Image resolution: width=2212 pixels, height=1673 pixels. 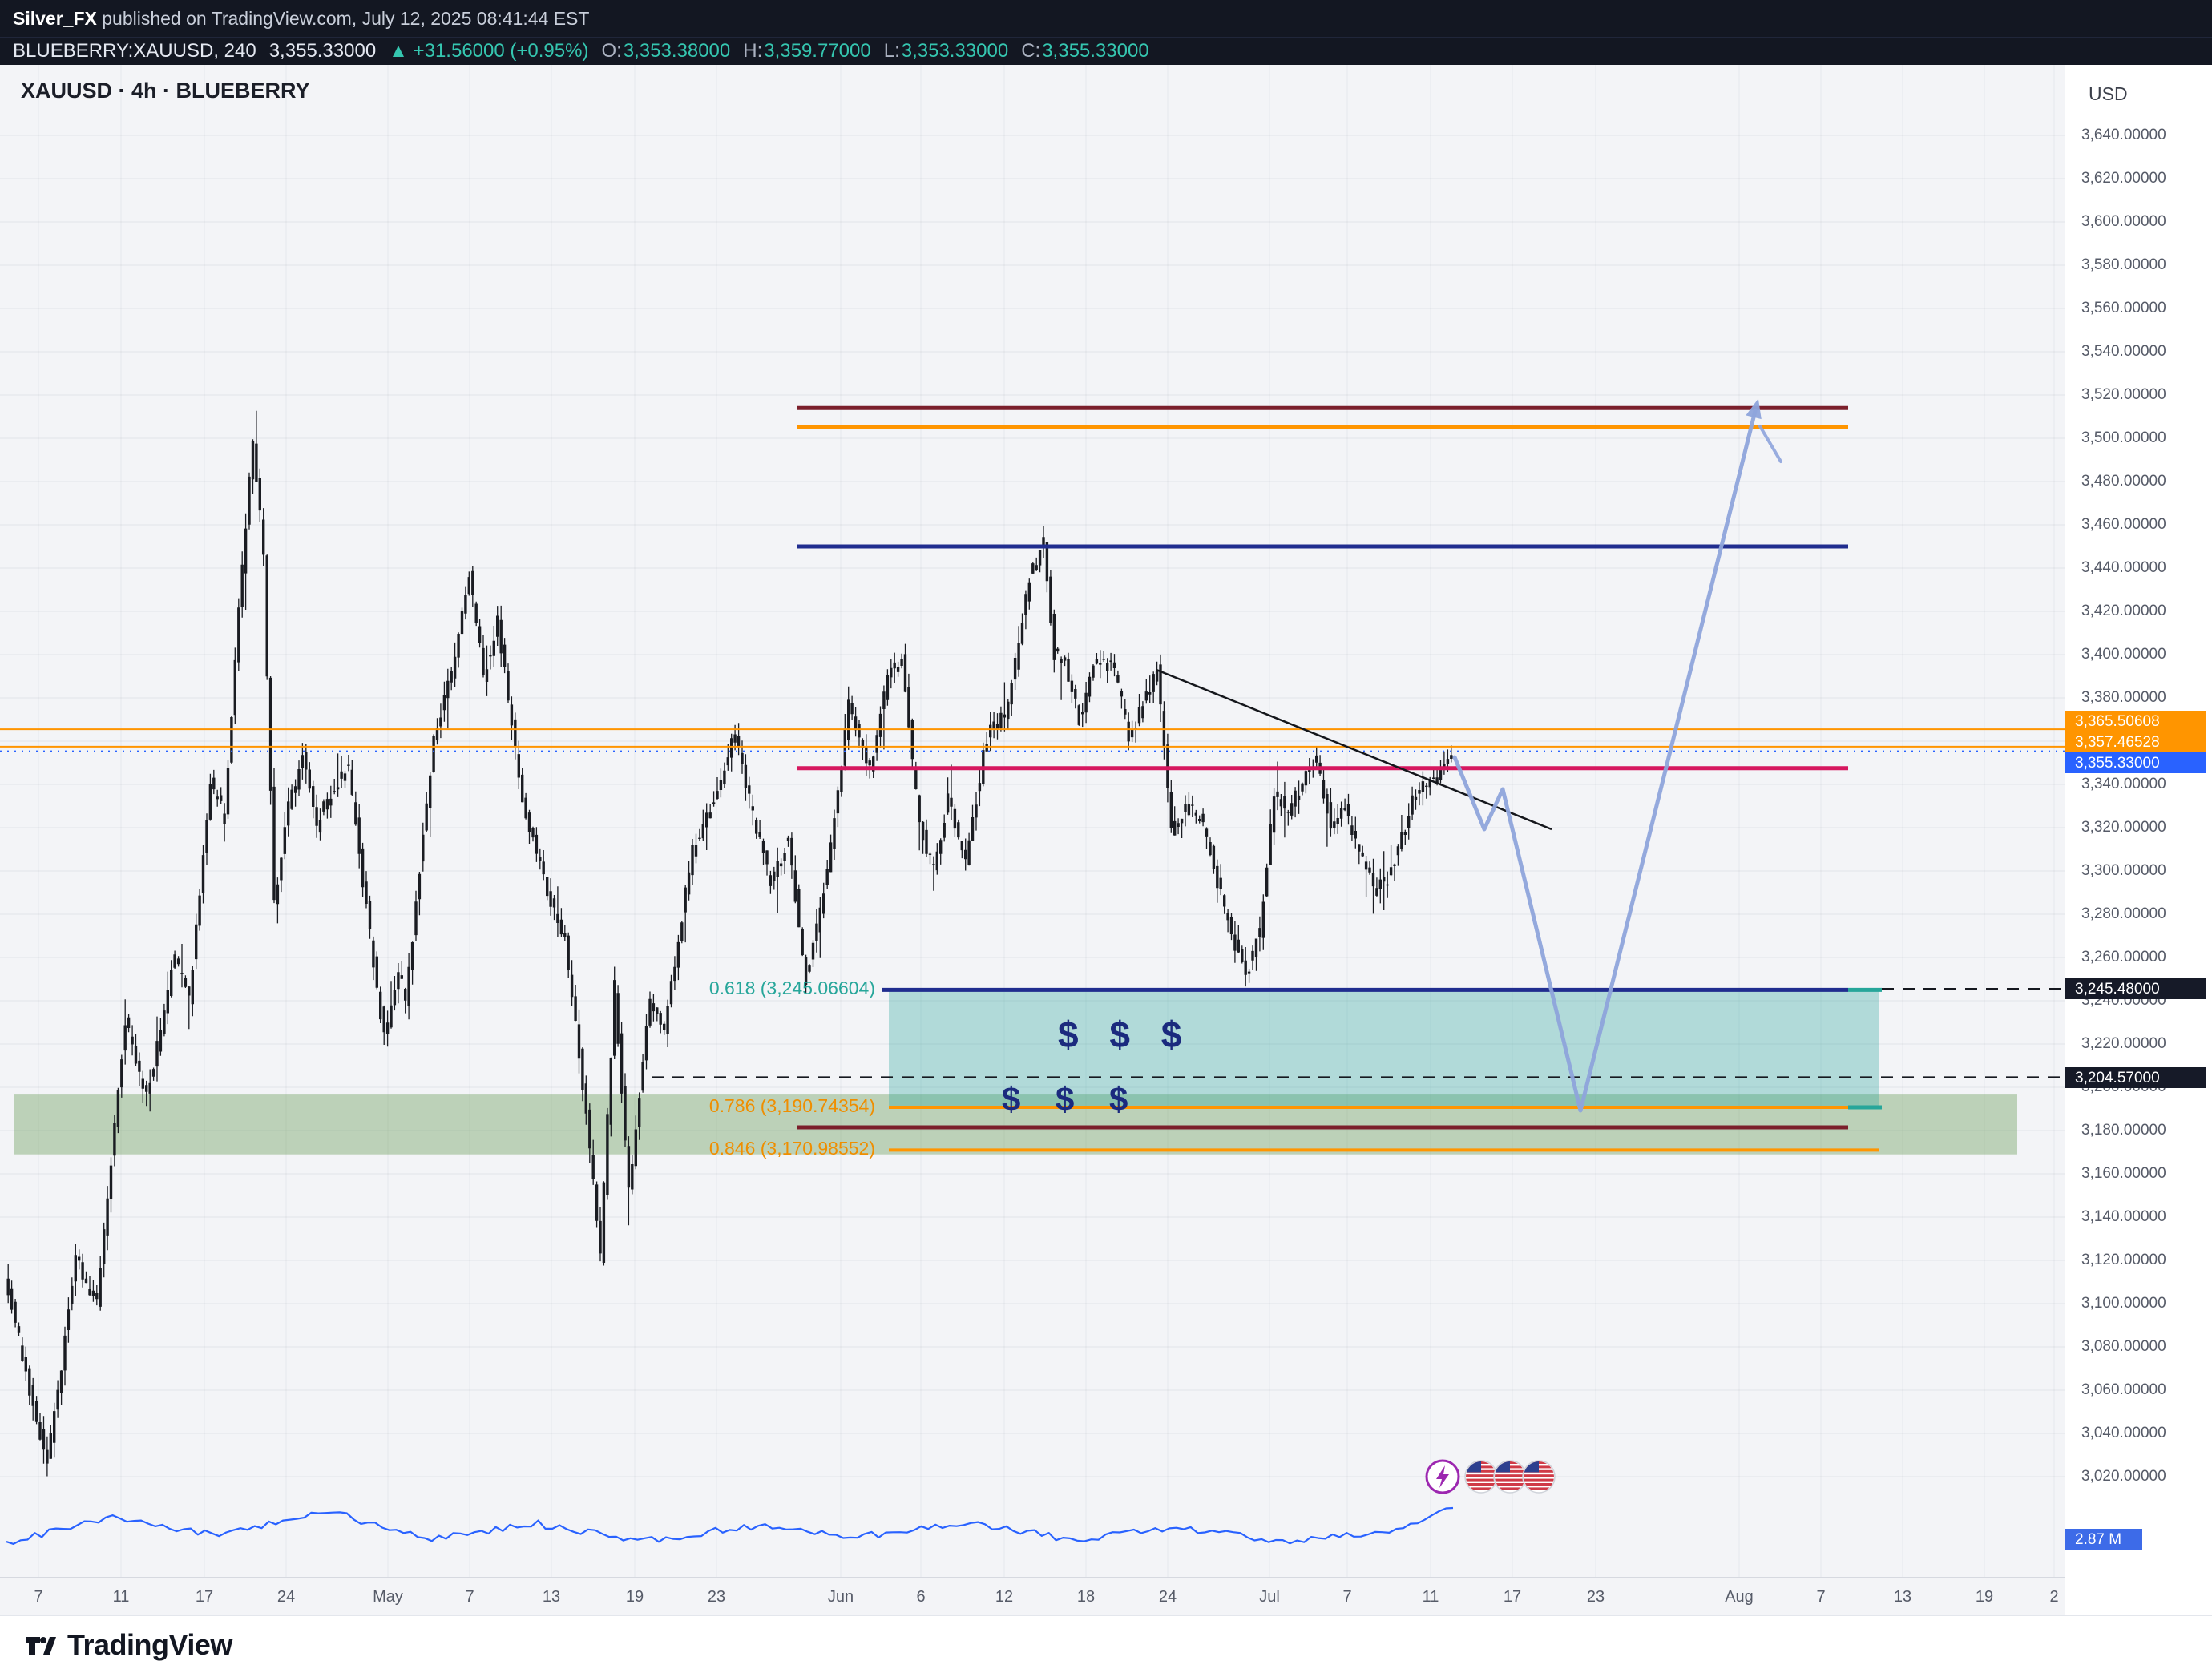 What do you see at coordinates (2123, 135) in the screenshot?
I see `price-axis-label: 3,640.00000` at bounding box center [2123, 135].